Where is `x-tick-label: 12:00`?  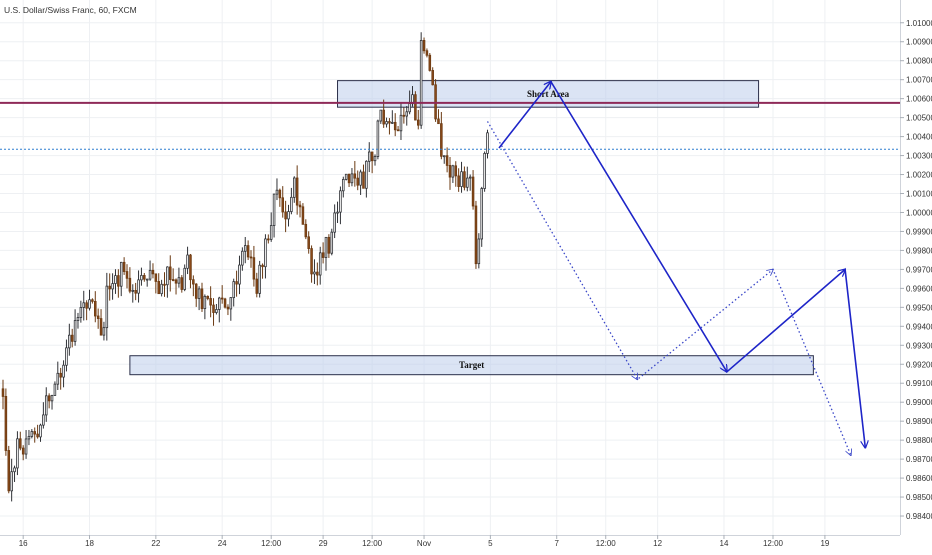 x-tick-label: 12:00 is located at coordinates (606, 543).